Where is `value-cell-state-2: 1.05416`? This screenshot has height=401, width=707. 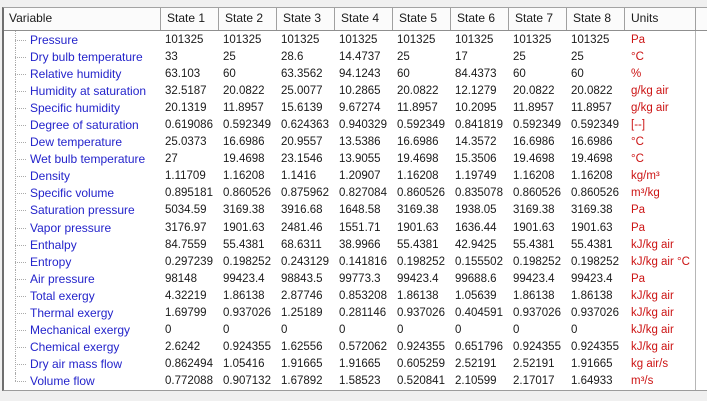 value-cell-state-2: 1.05416 is located at coordinates (244, 364).